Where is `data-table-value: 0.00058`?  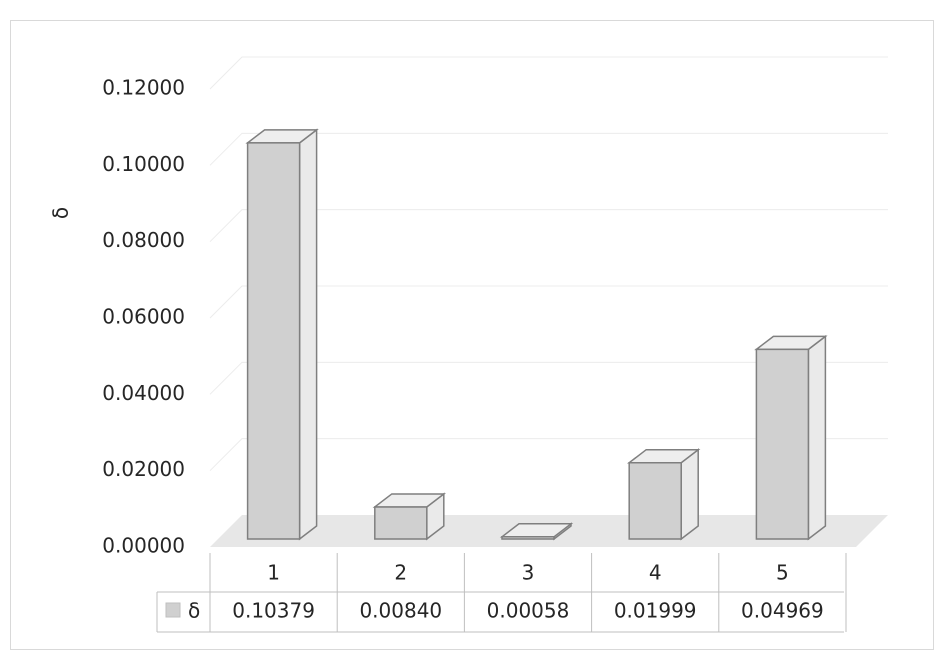
data-table-value: 0.00058 is located at coordinates (528, 611).